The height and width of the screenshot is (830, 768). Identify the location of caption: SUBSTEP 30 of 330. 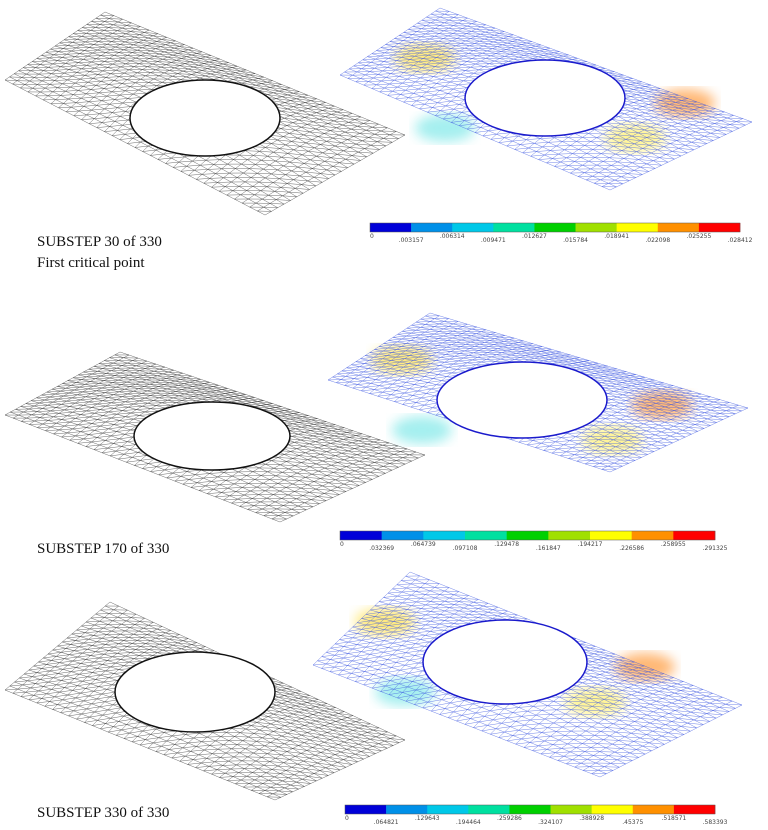
(99, 242).